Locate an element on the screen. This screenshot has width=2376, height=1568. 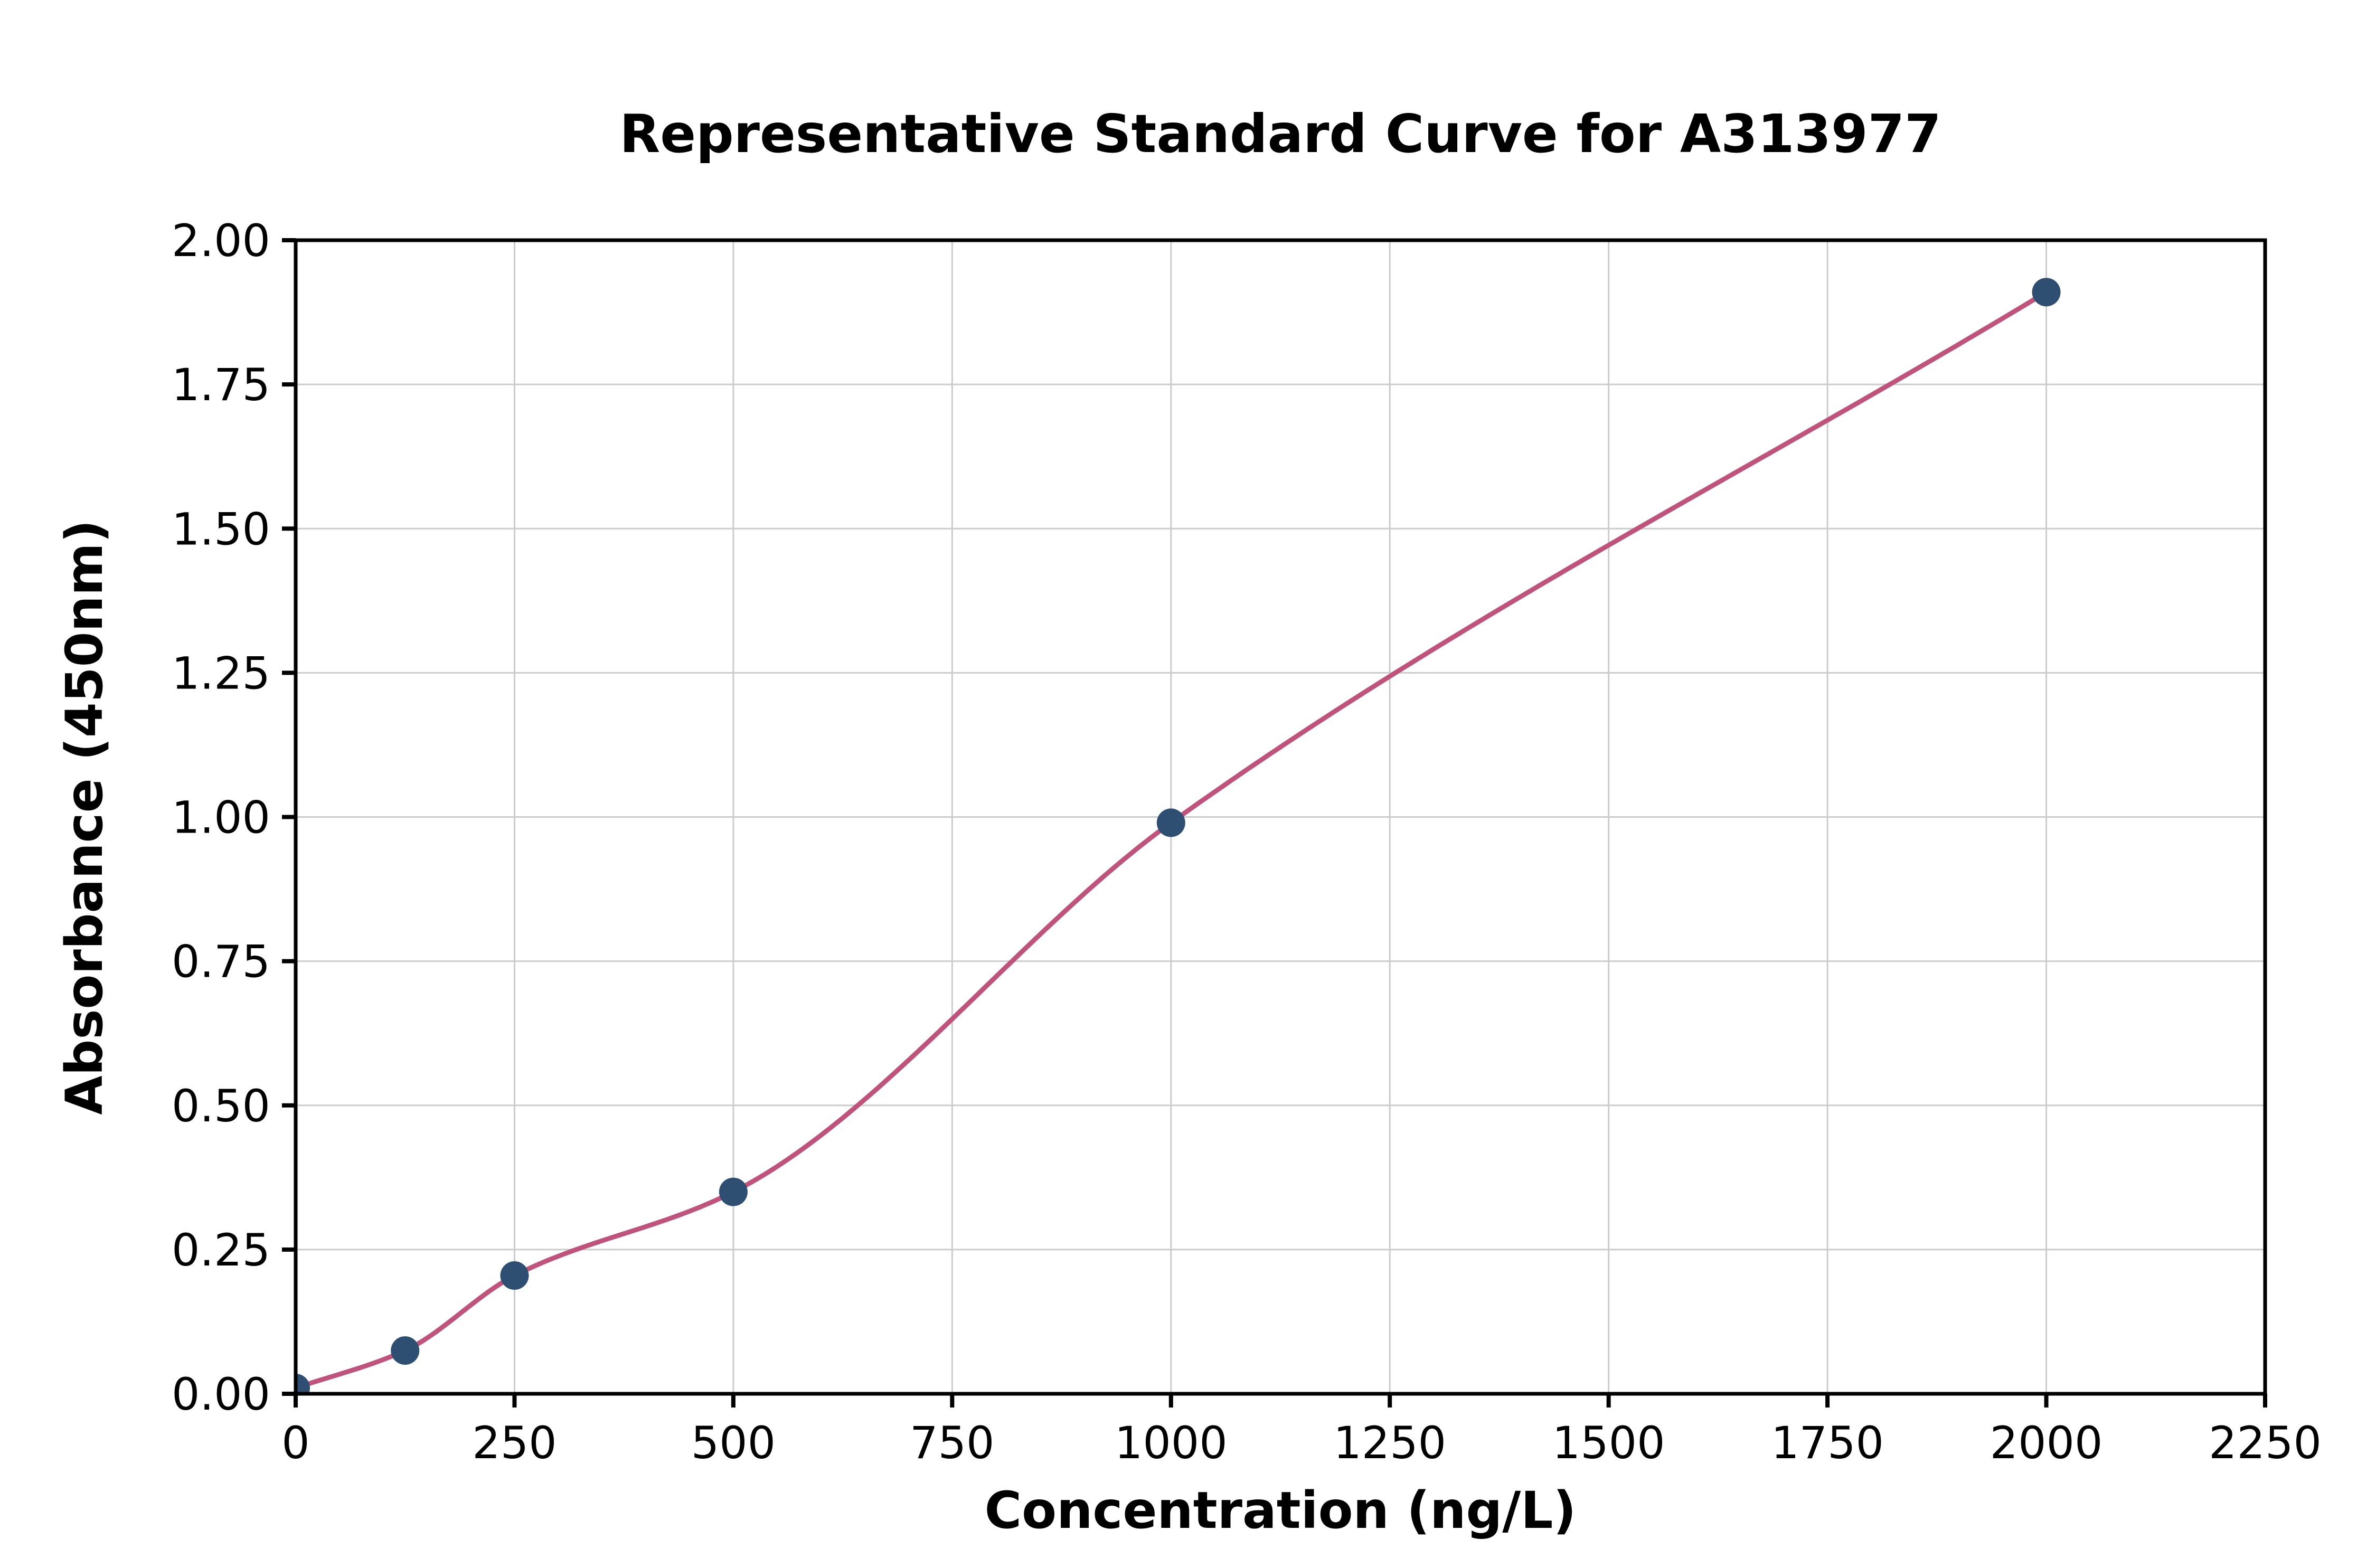
x-tick-label: 2000 is located at coordinates (2047, 1443).